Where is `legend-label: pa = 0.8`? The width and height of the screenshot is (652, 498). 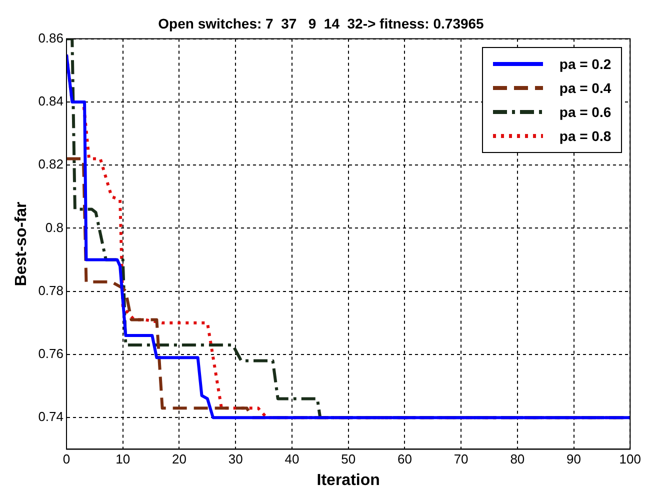 legend-label: pa = 0.8 is located at coordinates (585, 136).